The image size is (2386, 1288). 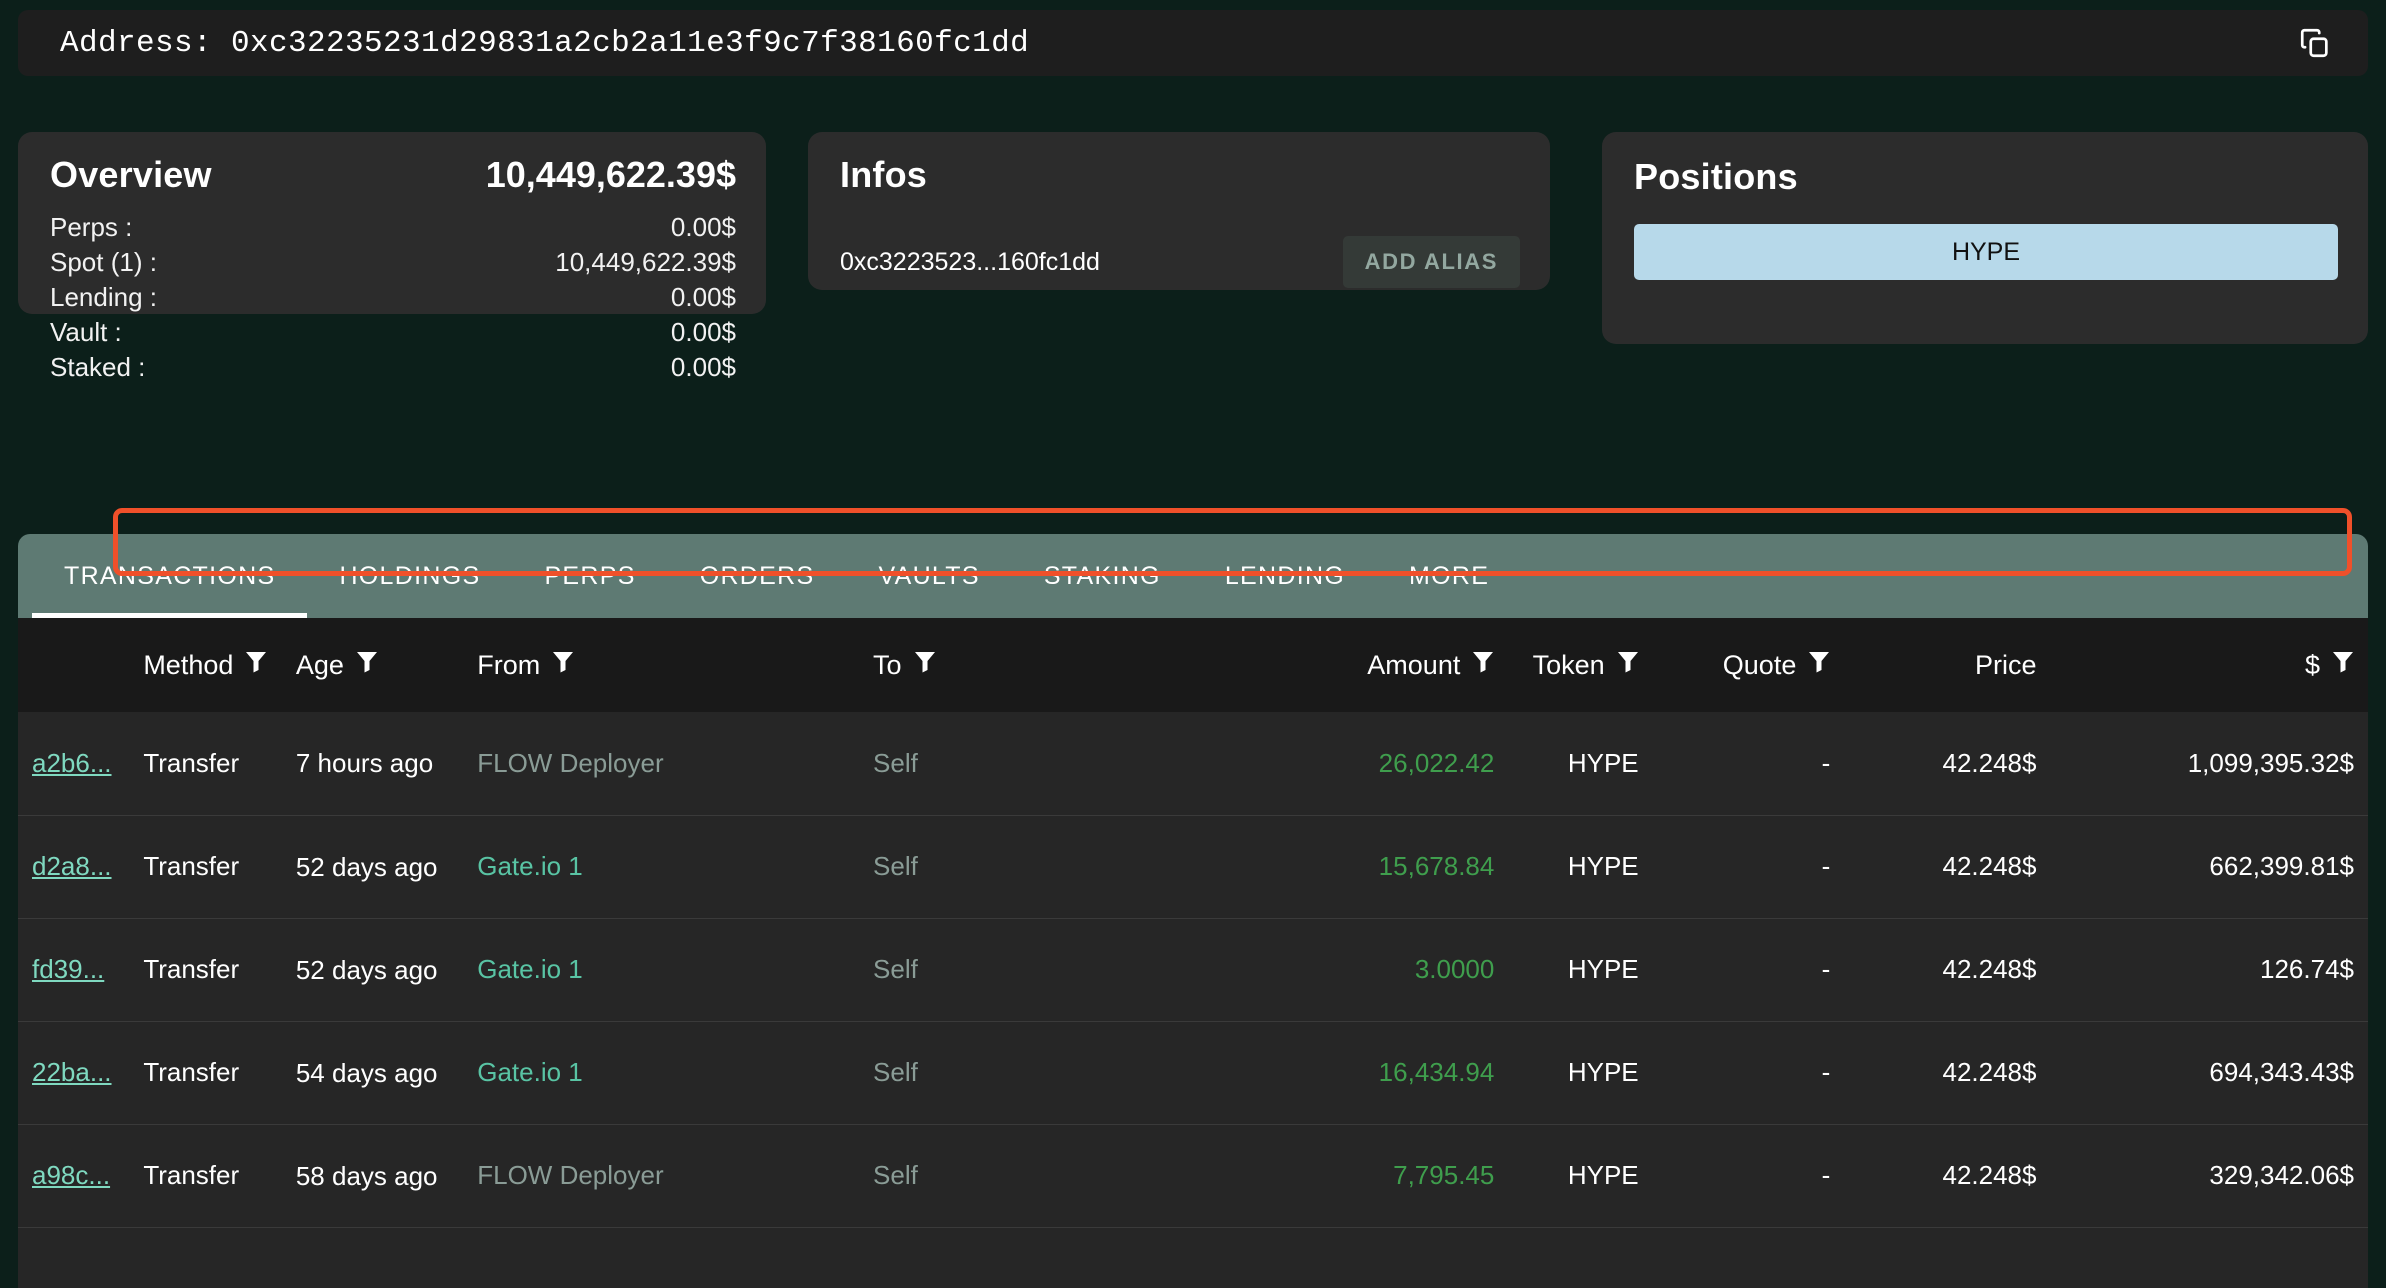 I want to click on amount-value: 26,022.42, so click(x=1436, y=762).